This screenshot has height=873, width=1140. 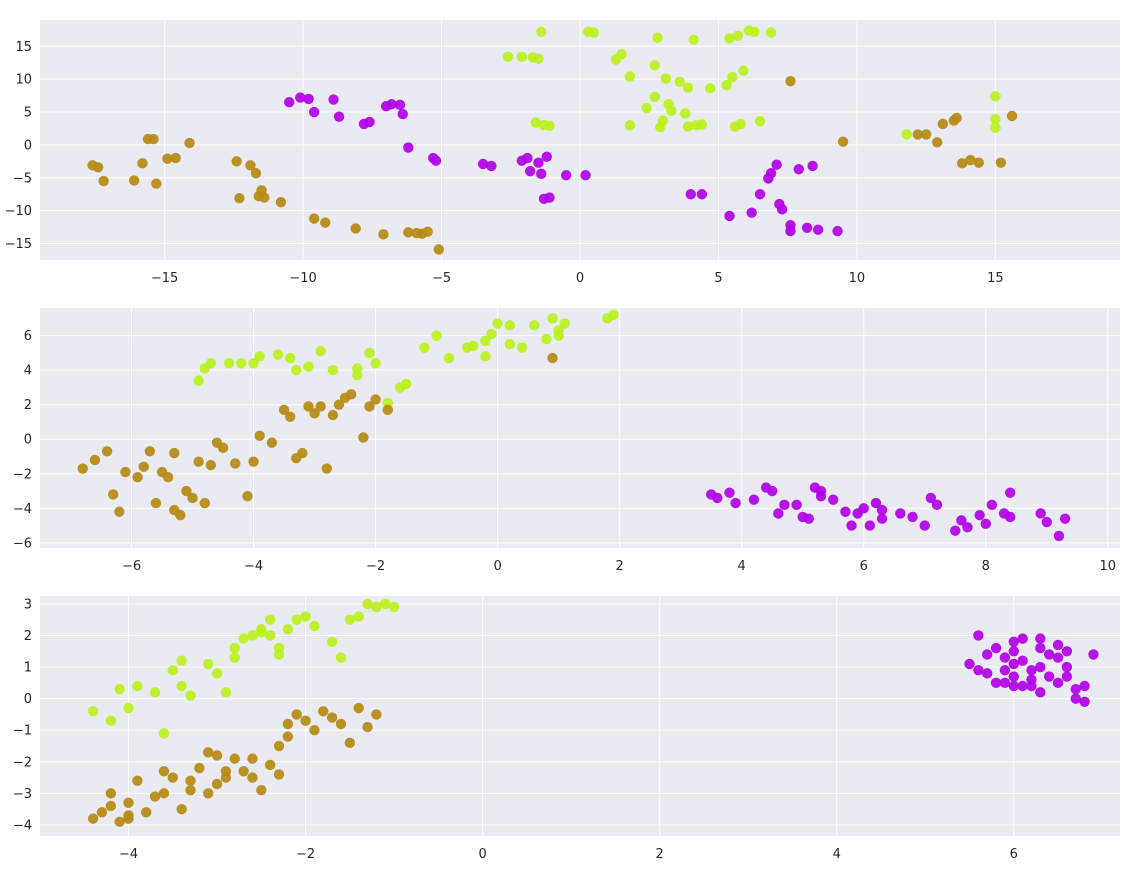 I want to click on y-tick-label: 0, so click(x=28, y=145).